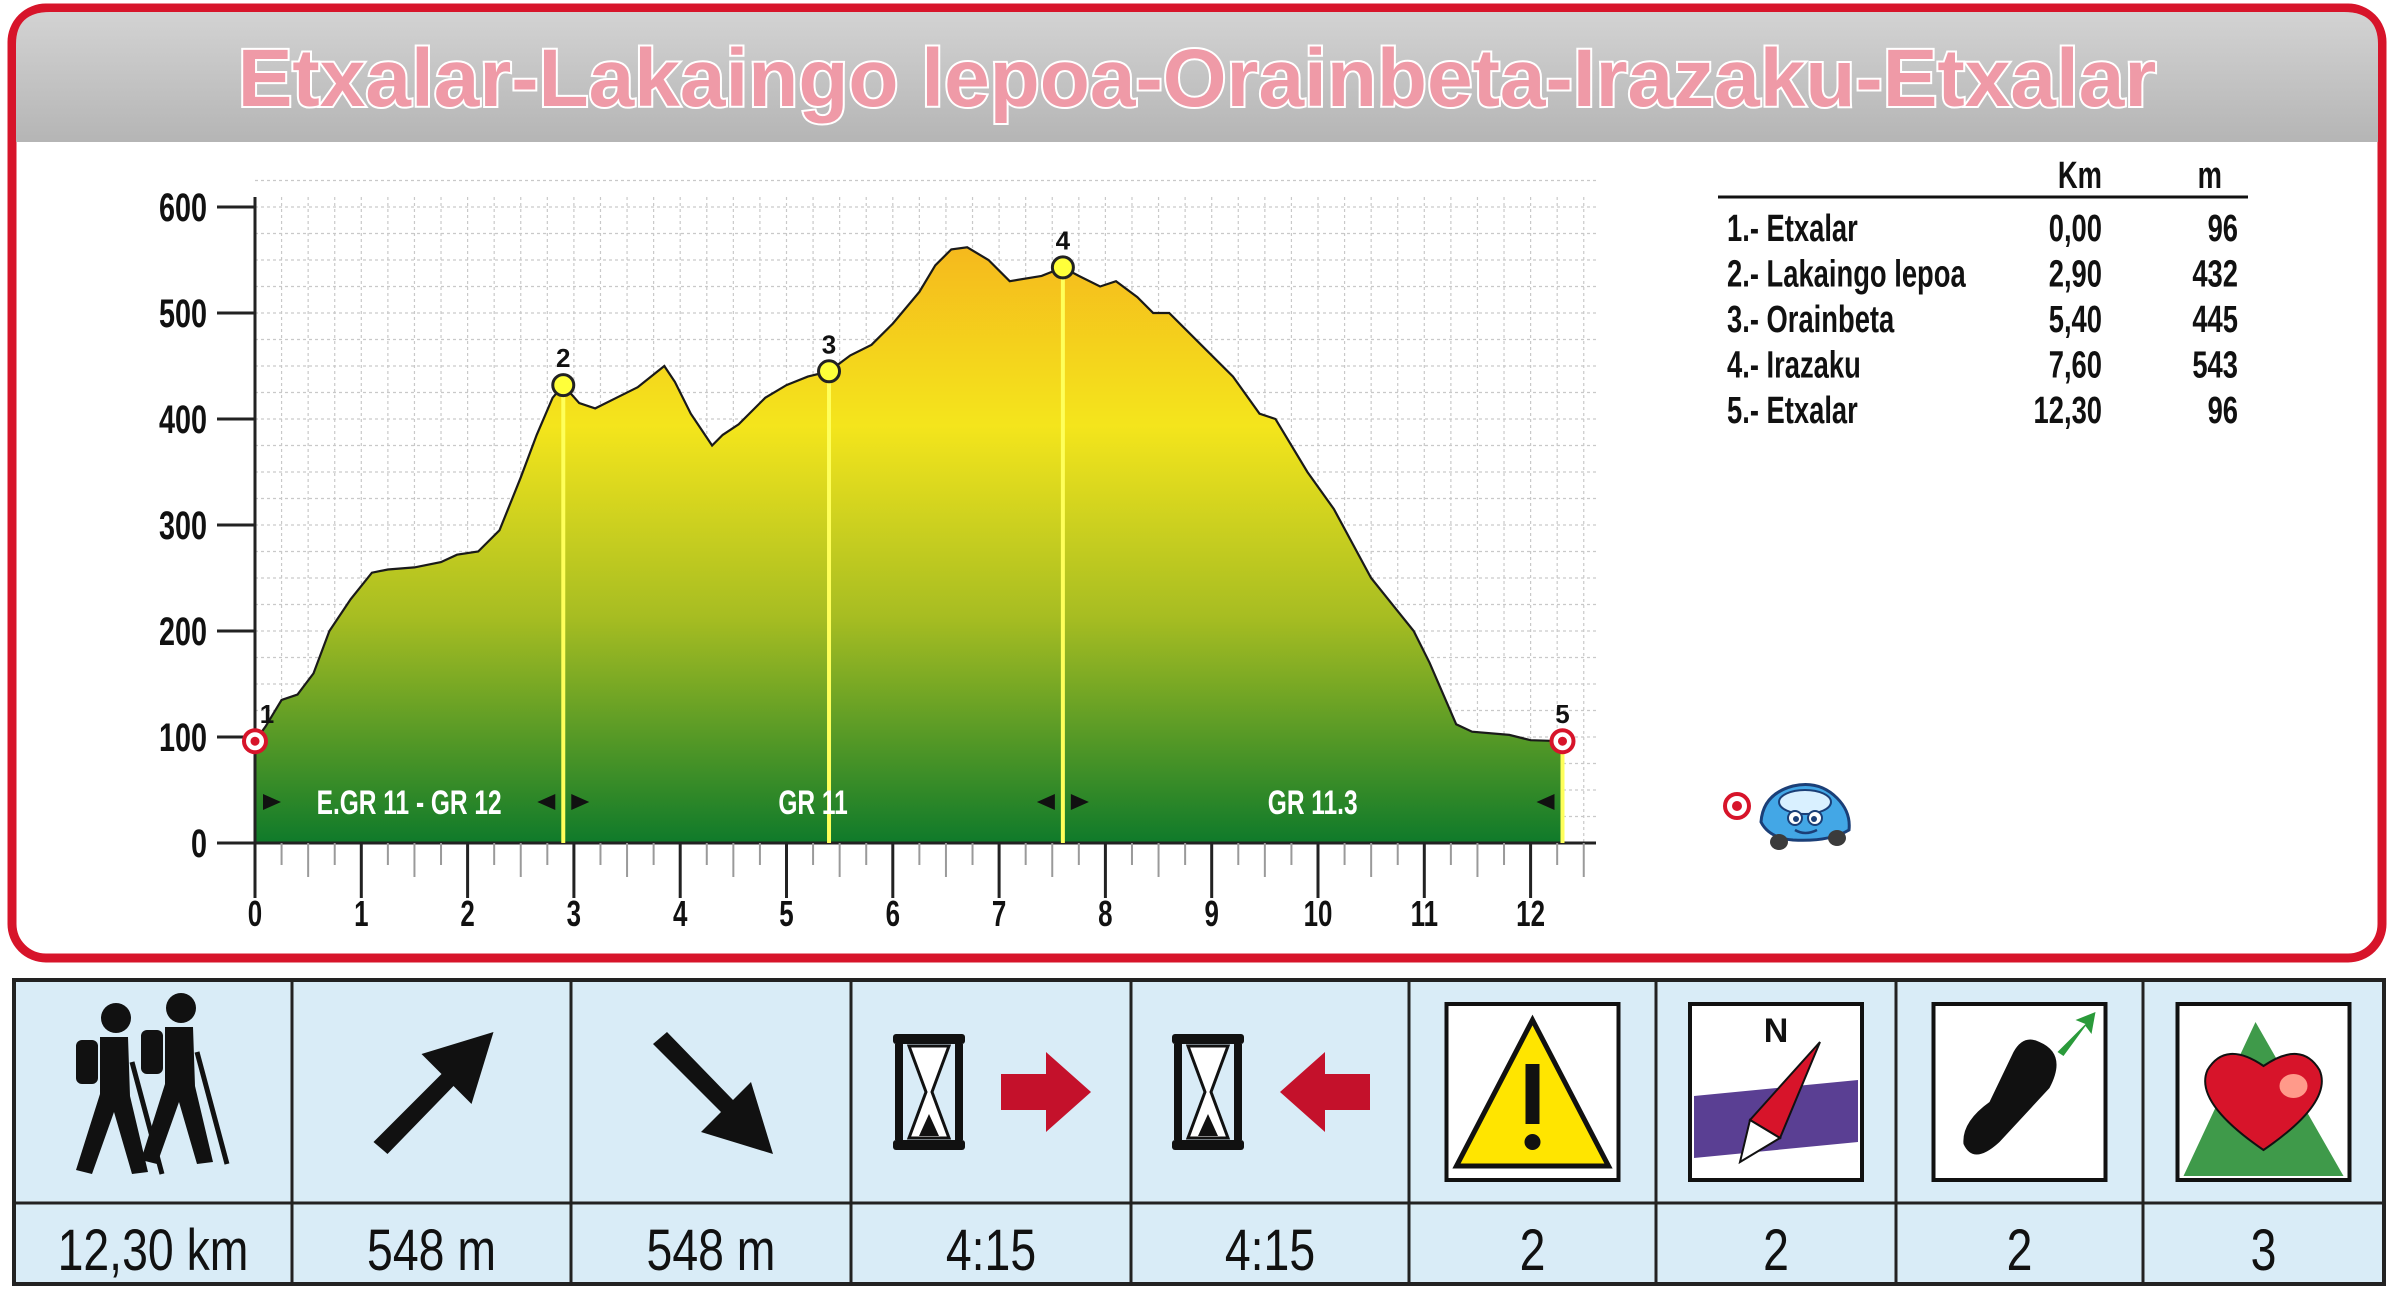  What do you see at coordinates (1792, 411) in the screenshot?
I see `table-row-name: 5.- Etxalar` at bounding box center [1792, 411].